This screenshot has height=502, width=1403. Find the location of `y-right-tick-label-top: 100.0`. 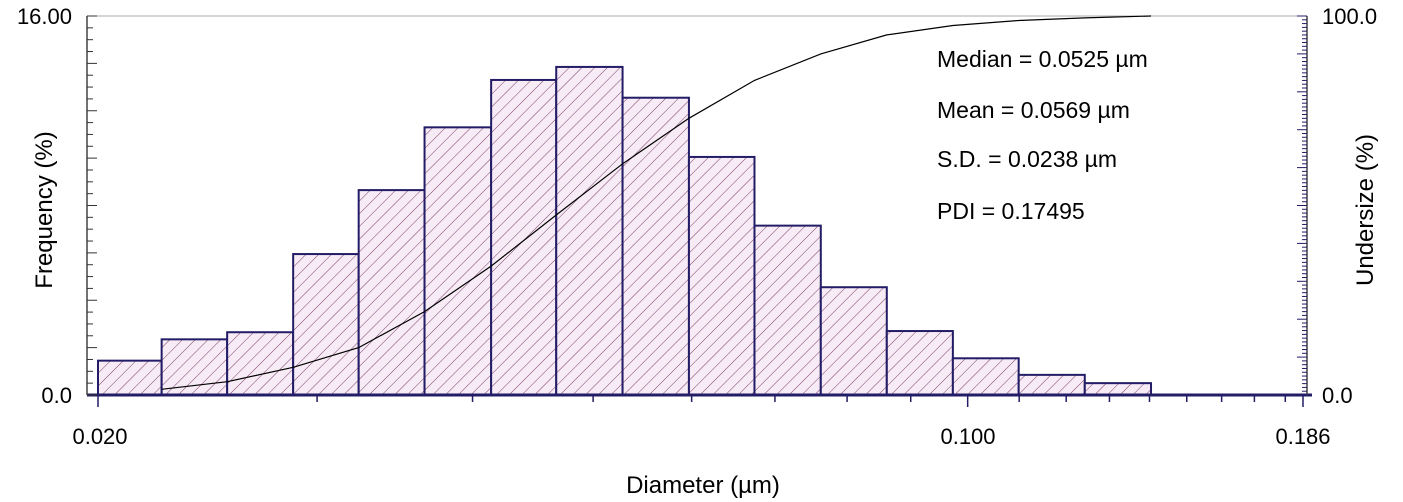

y-right-tick-label-top: 100.0 is located at coordinates (1349, 16).